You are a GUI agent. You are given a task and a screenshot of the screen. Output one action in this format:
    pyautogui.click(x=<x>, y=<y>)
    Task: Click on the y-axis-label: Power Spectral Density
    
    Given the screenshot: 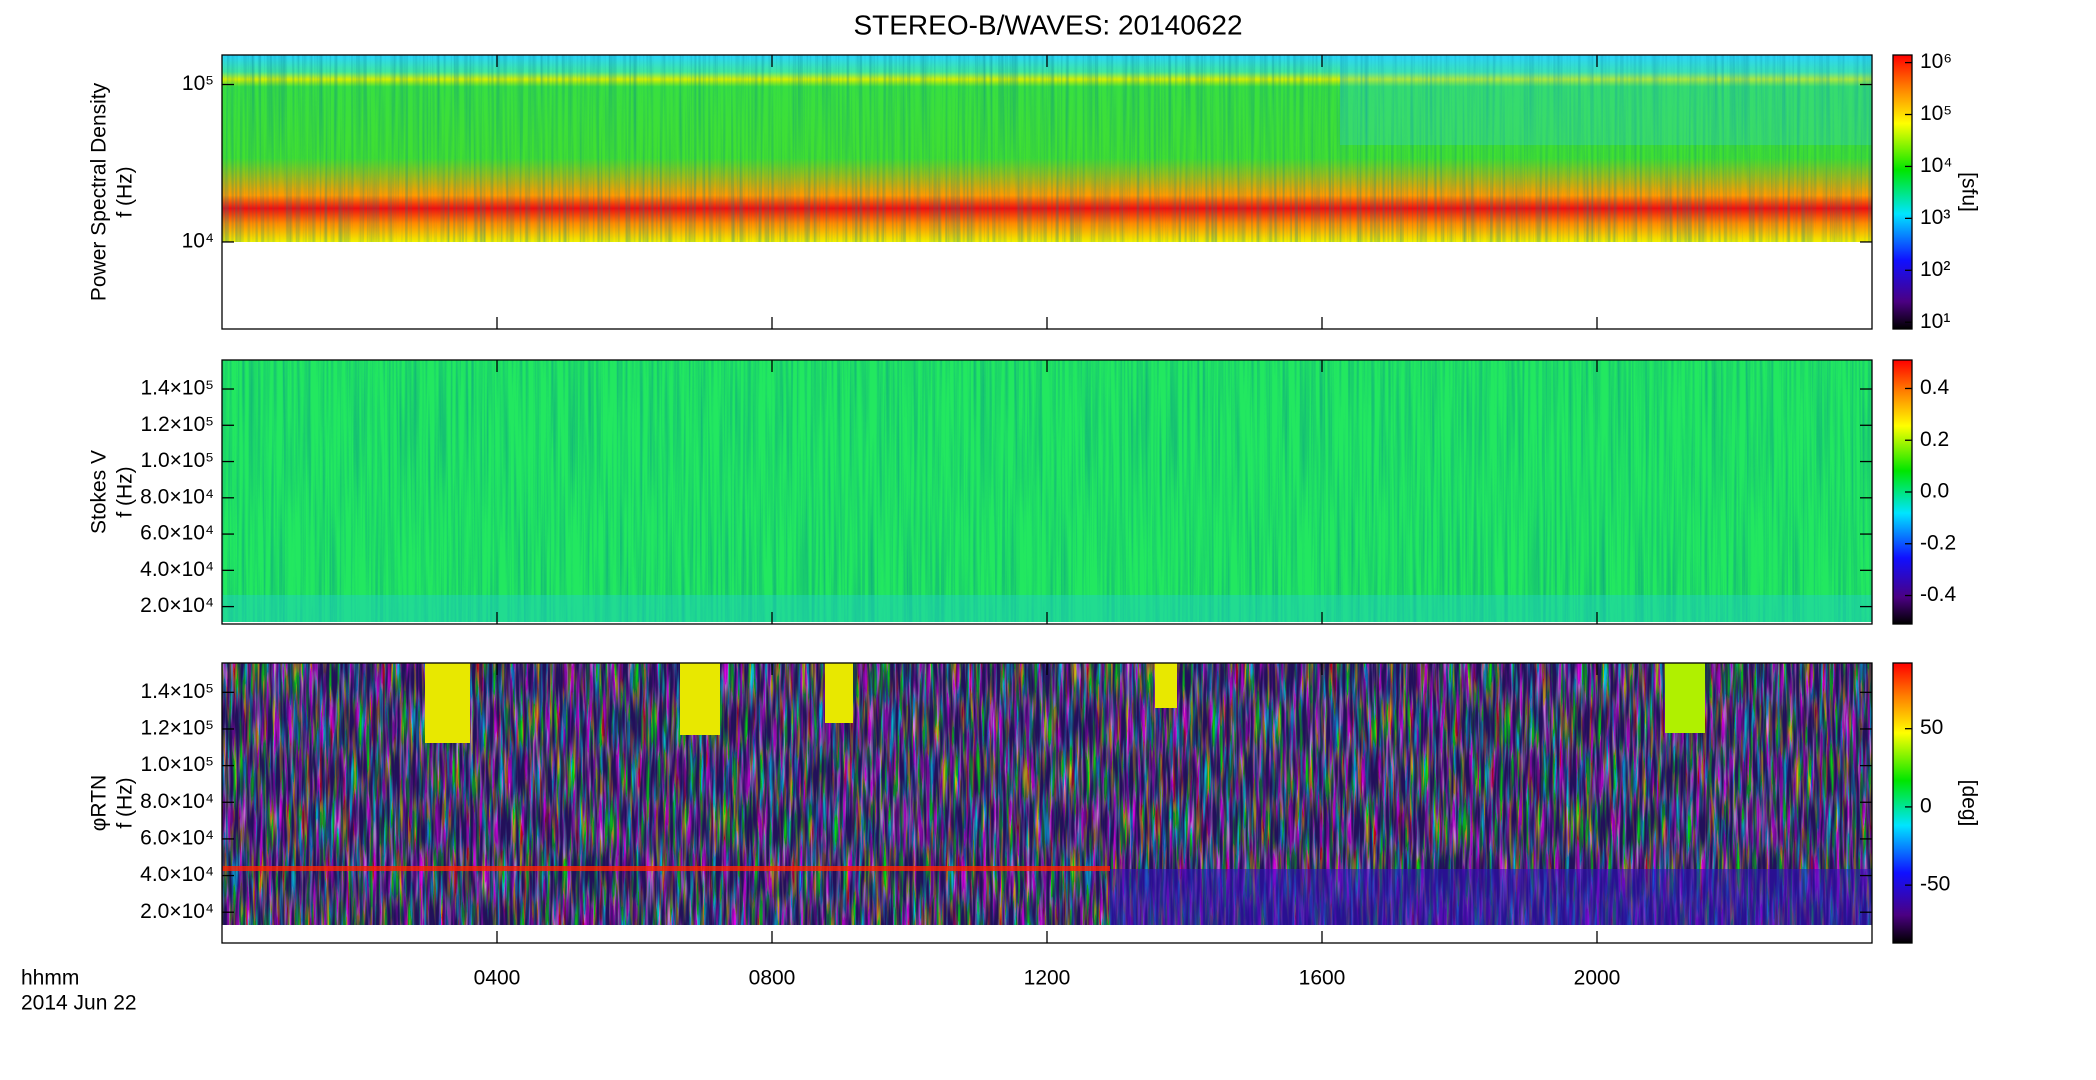 What is the action you would take?
    pyautogui.click(x=99, y=191)
    